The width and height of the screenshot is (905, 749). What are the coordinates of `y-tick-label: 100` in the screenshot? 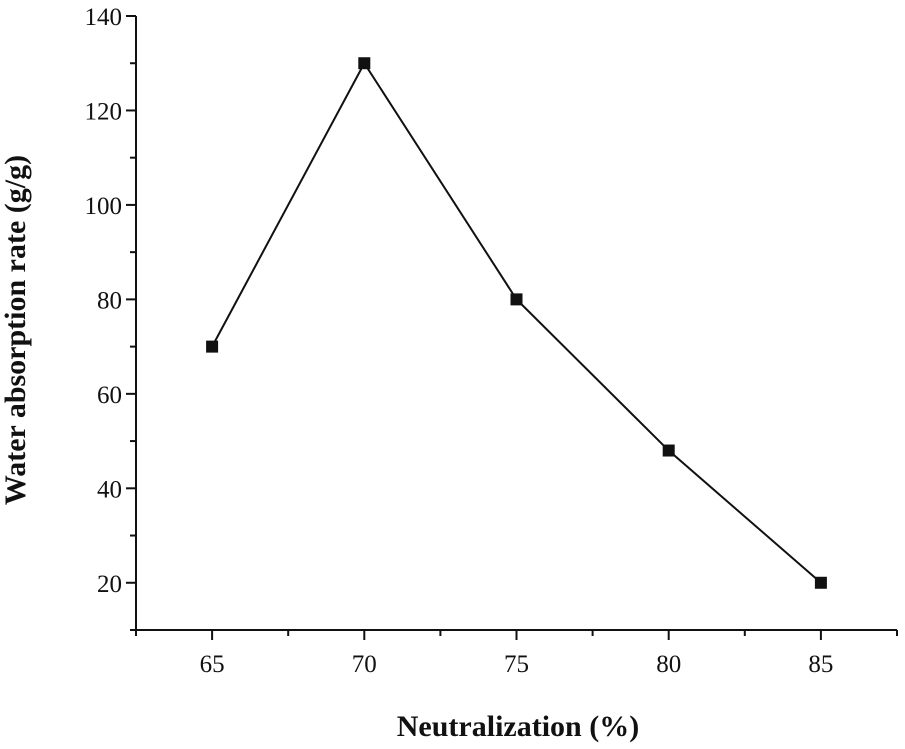 It's located at (104, 206).